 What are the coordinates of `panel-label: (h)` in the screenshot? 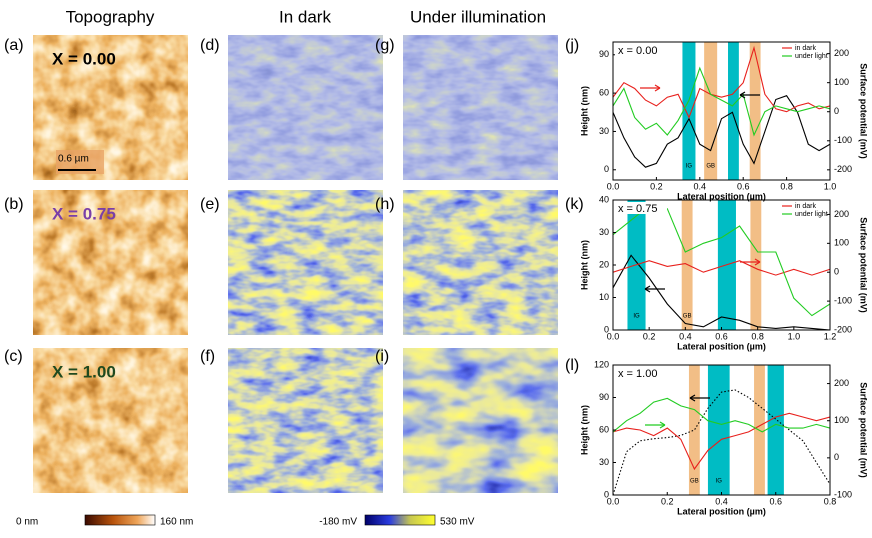 It's located at (385, 204).